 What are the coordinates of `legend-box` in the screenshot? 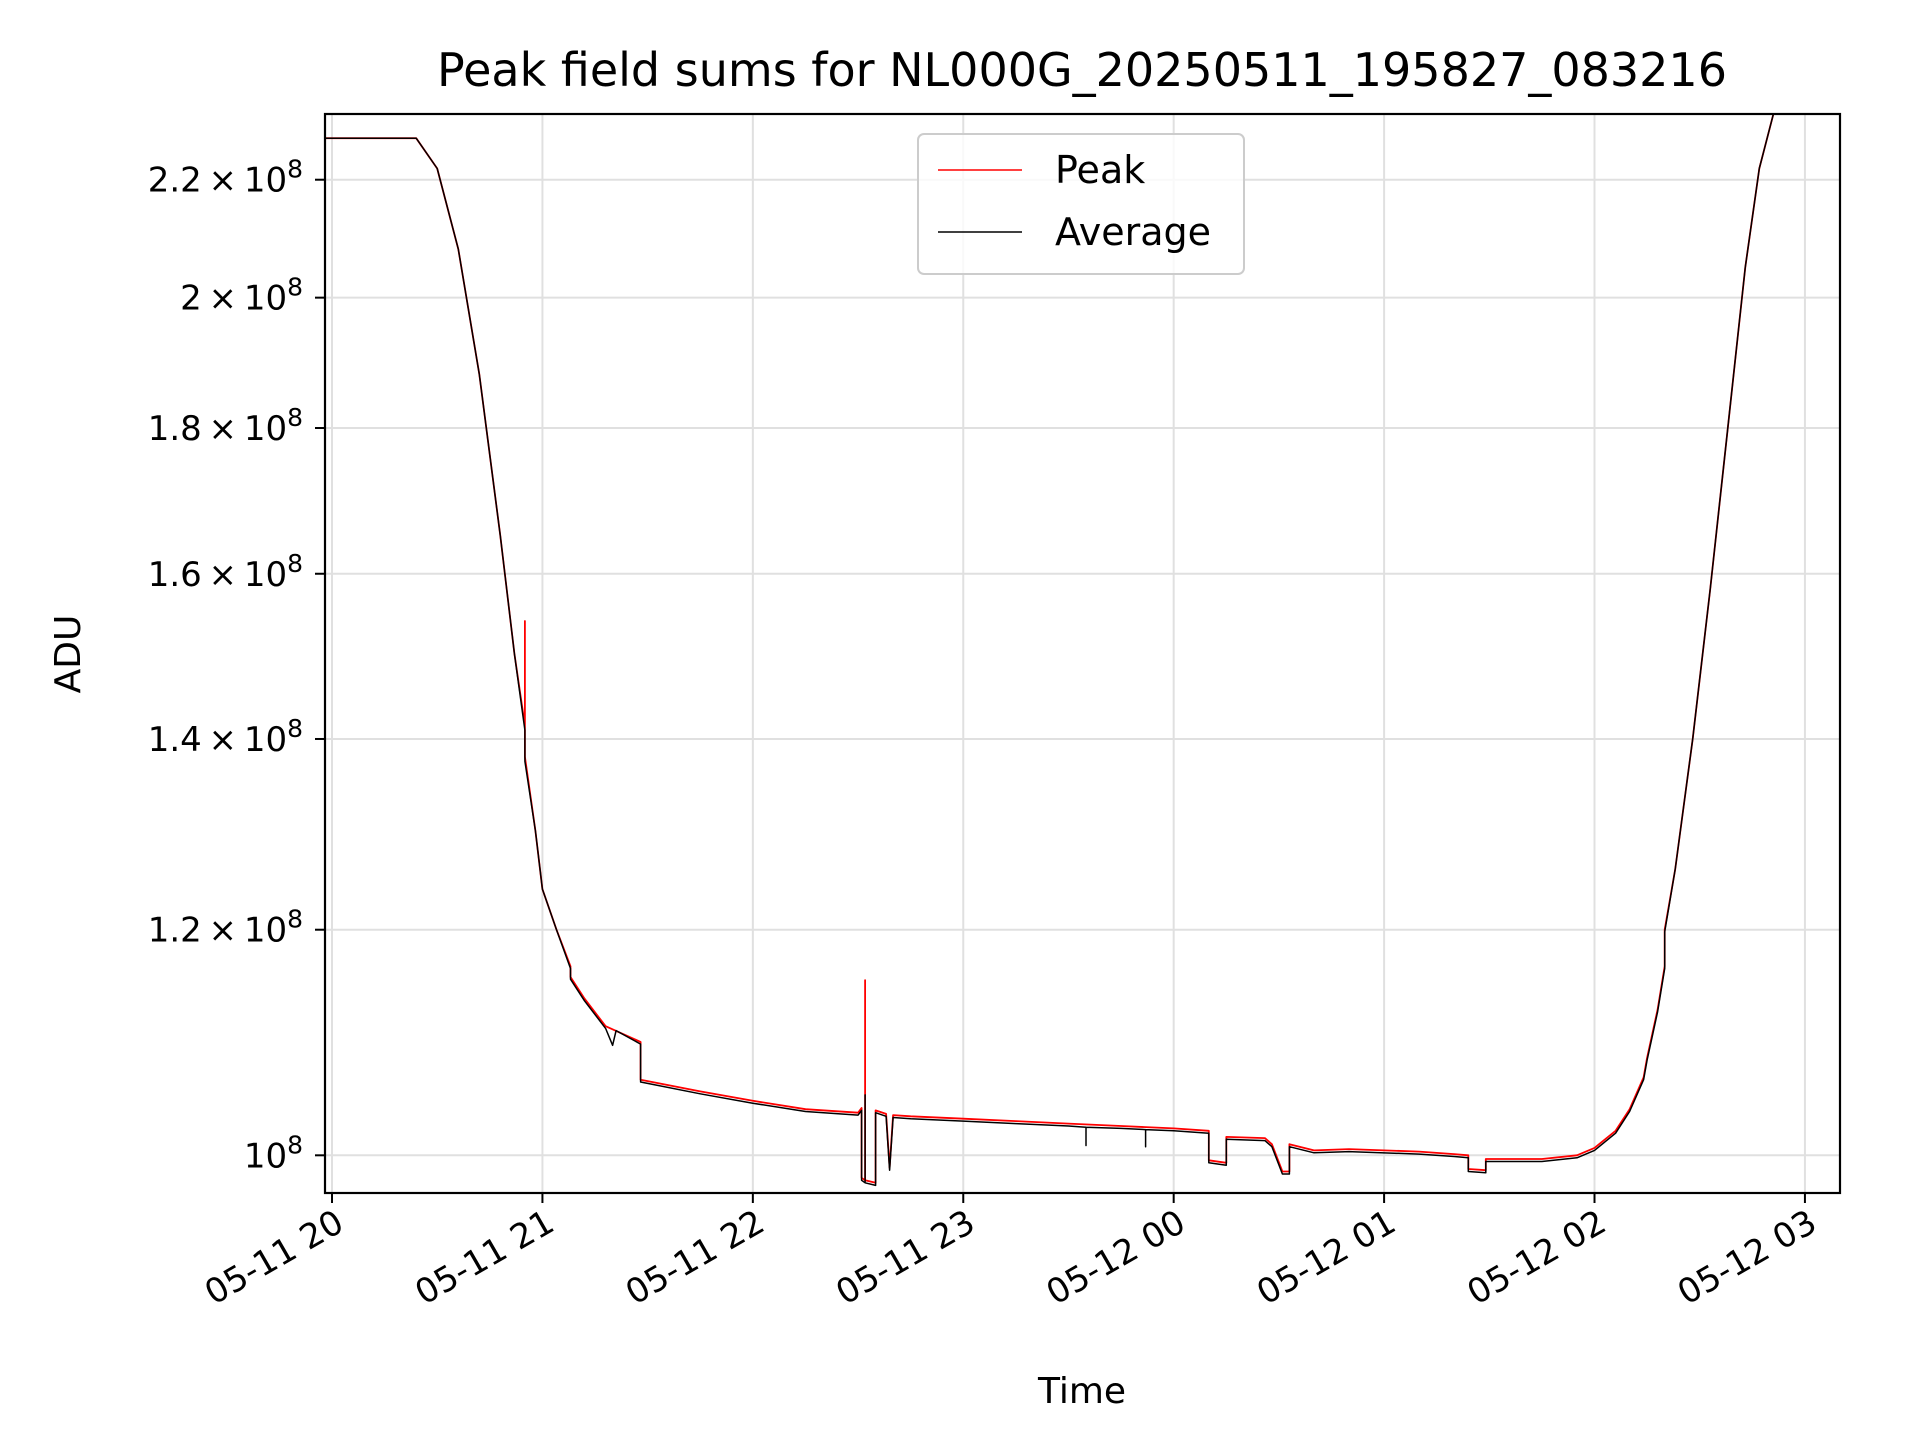 It's located at (1081, 204).